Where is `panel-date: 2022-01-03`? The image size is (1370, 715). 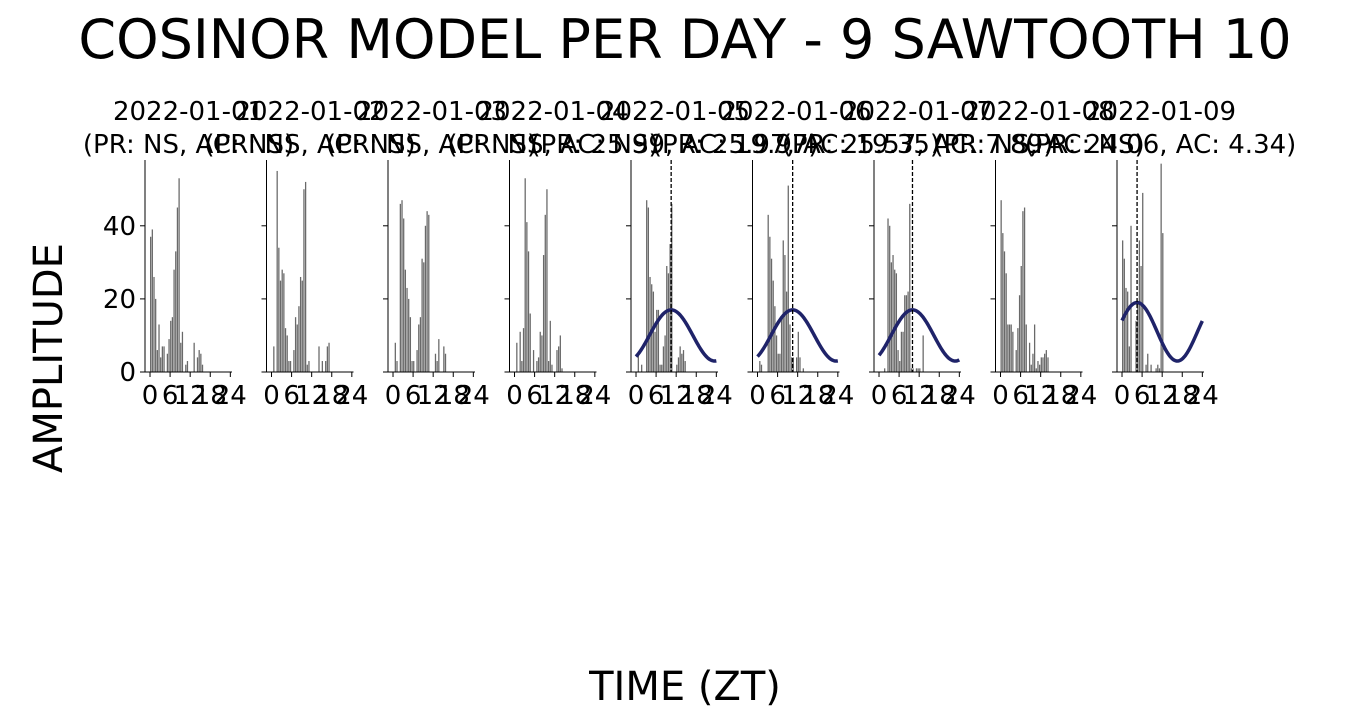
panel-date: 2022-01-03 is located at coordinates (431, 112).